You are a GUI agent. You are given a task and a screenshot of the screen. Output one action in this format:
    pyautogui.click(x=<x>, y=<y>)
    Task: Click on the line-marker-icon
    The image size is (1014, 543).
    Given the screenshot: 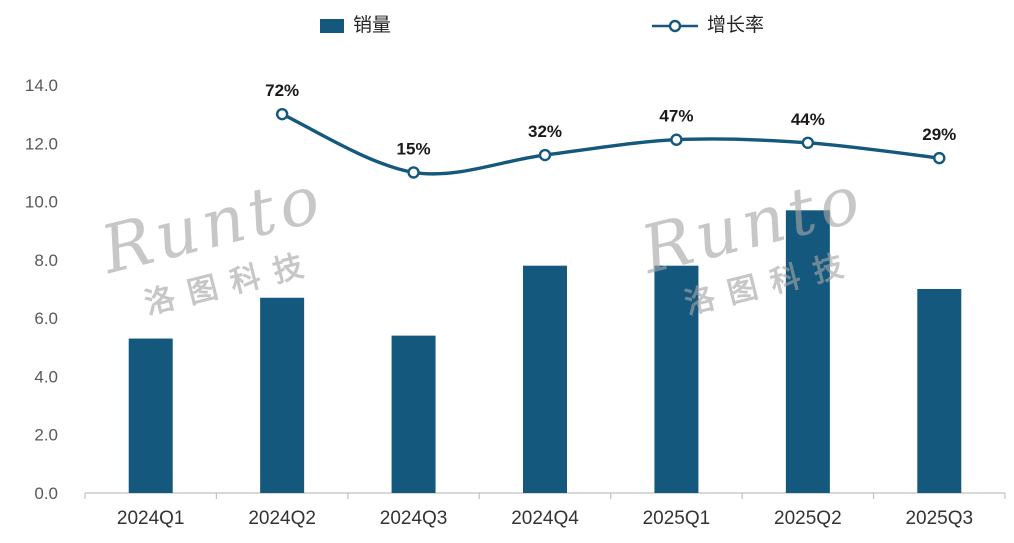 What is the action you would take?
    pyautogui.click(x=675, y=26)
    